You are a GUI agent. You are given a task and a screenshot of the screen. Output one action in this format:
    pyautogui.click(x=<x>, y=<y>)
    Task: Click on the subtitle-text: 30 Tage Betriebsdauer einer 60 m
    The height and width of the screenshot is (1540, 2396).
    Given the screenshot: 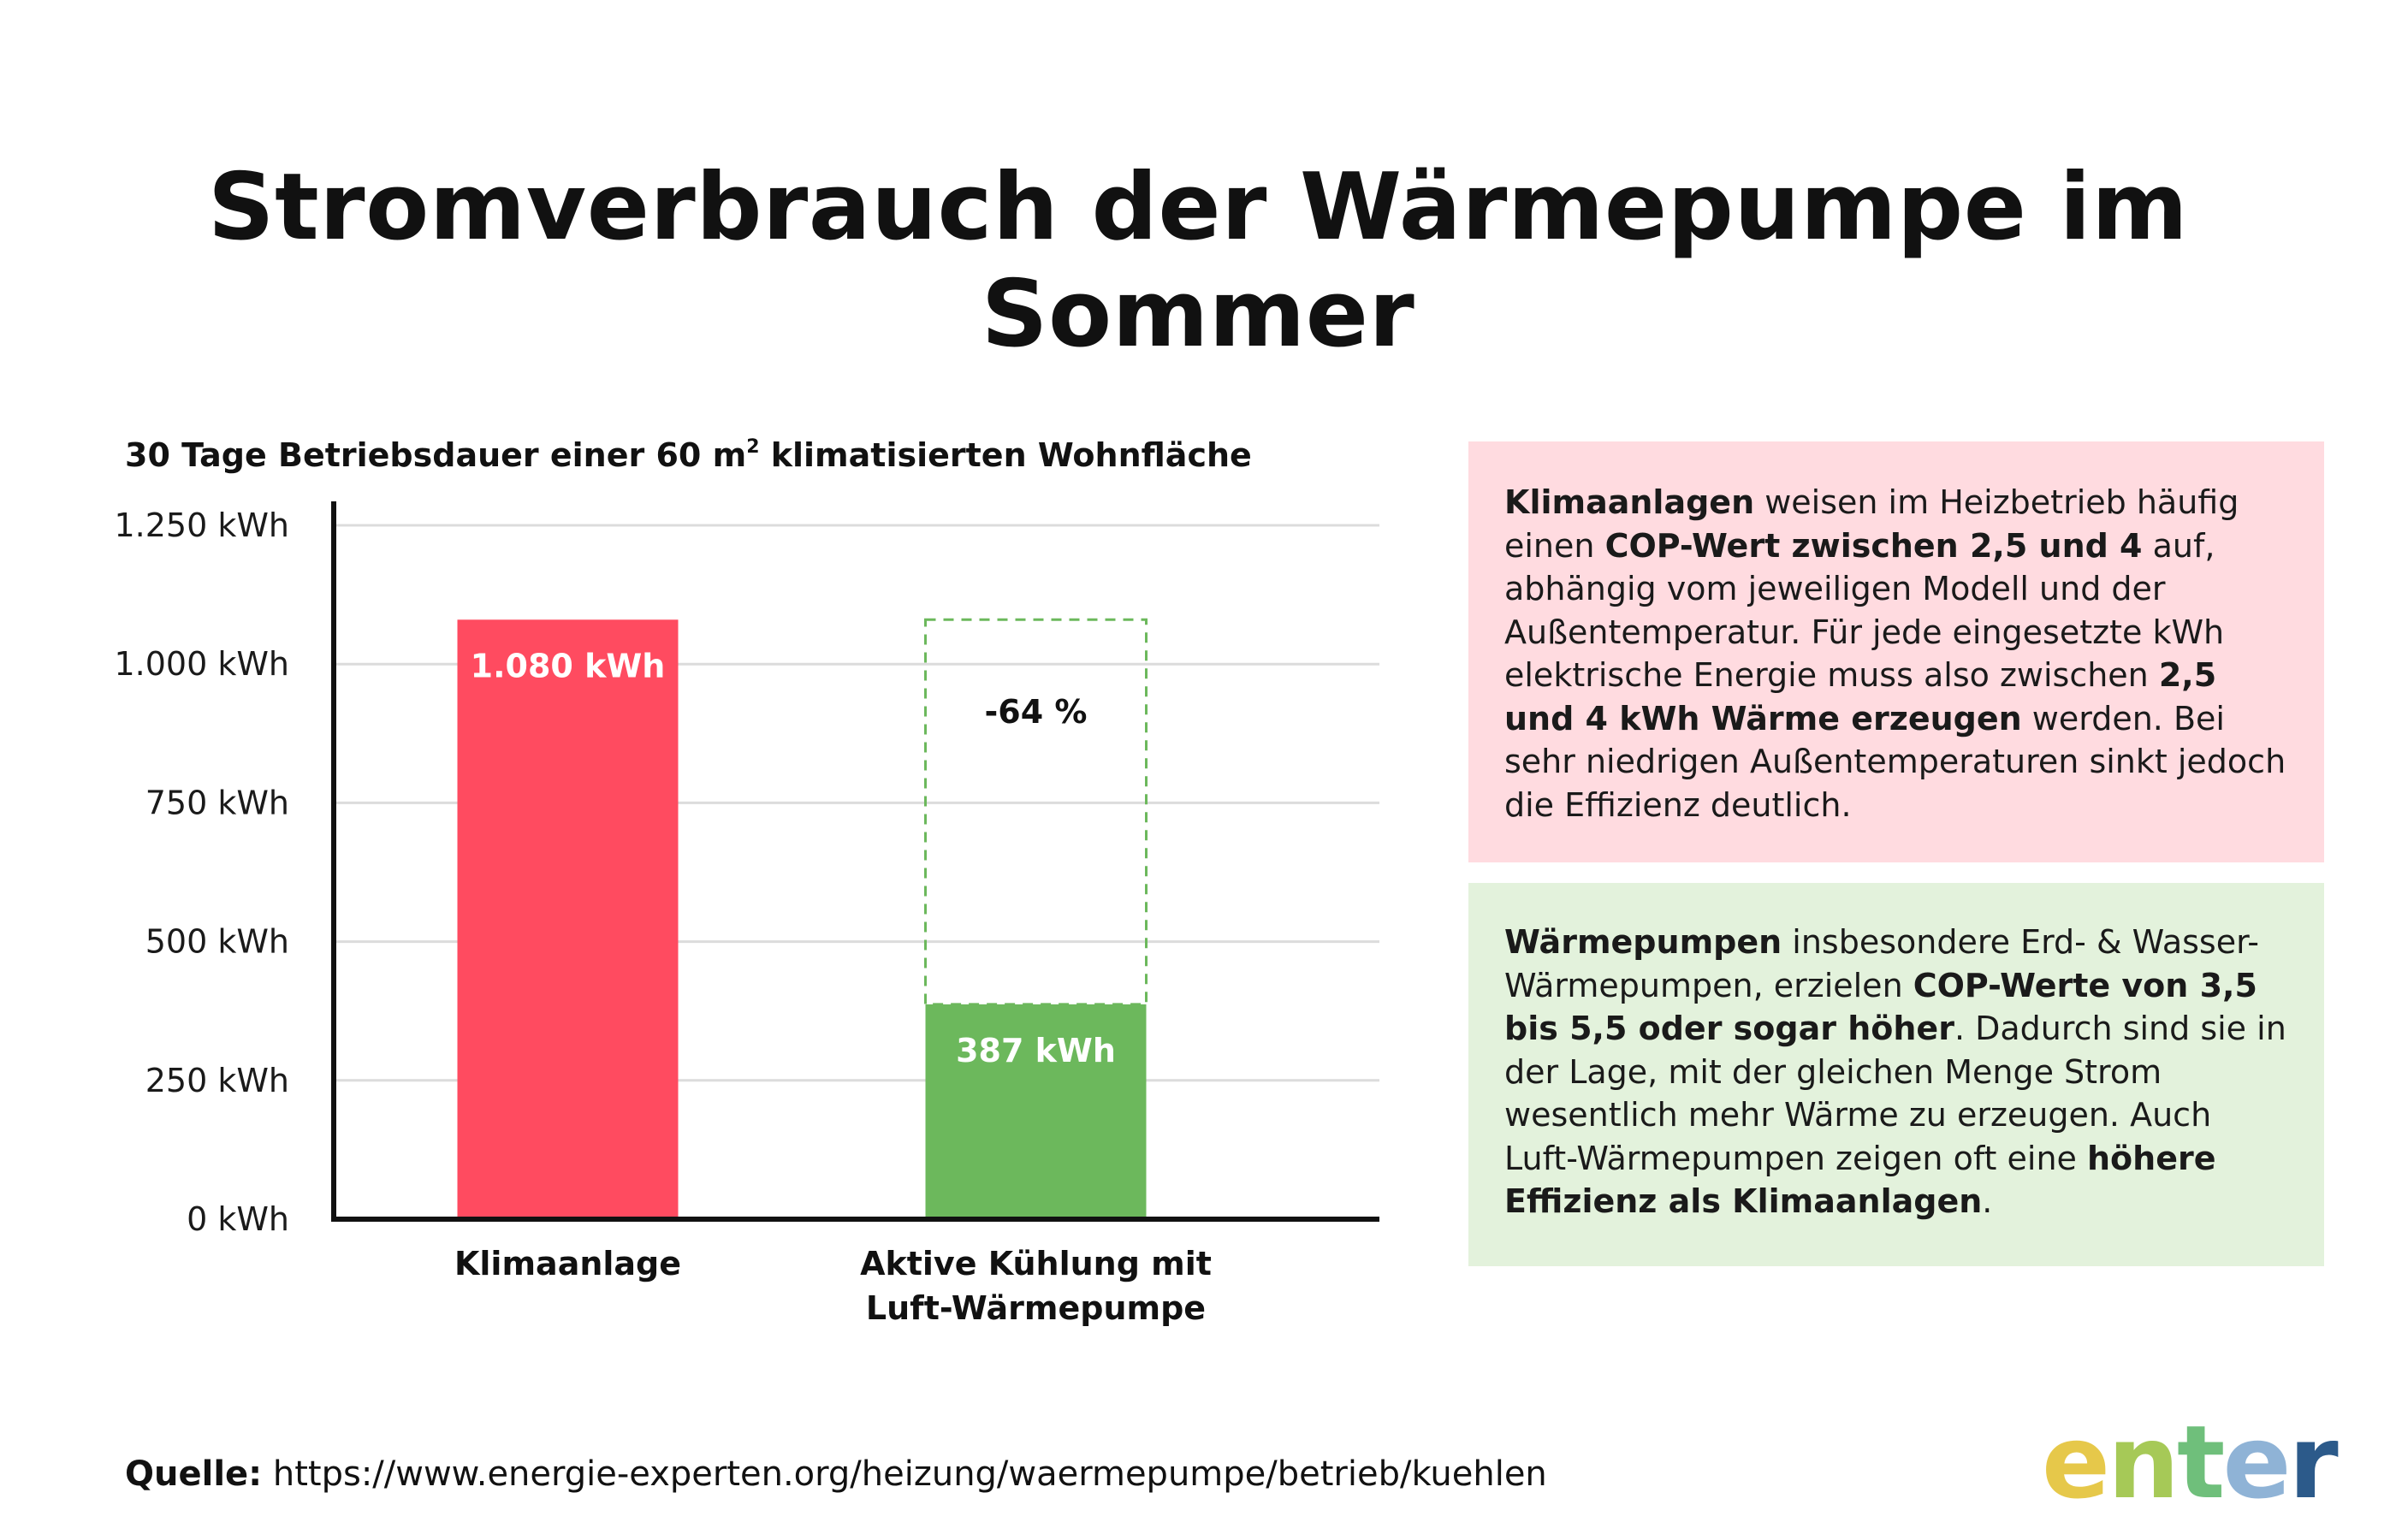 What is the action you would take?
    pyautogui.click(x=436, y=455)
    